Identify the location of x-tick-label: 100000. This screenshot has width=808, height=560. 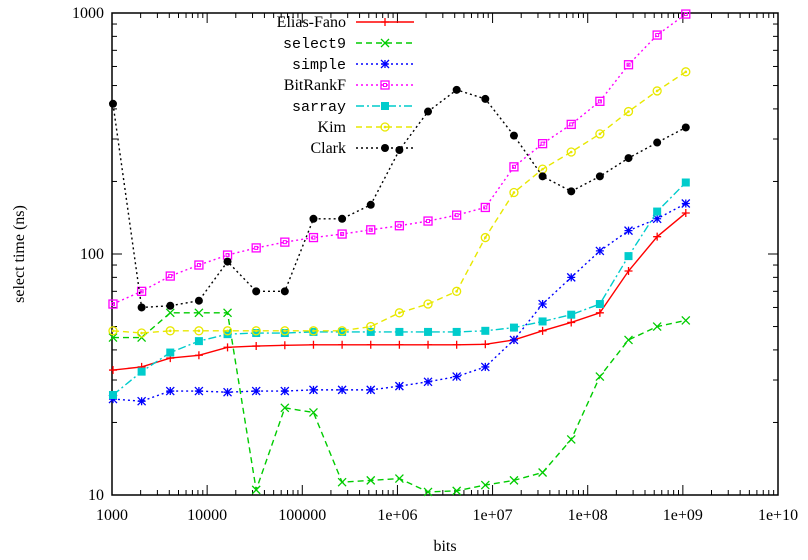
(302, 515).